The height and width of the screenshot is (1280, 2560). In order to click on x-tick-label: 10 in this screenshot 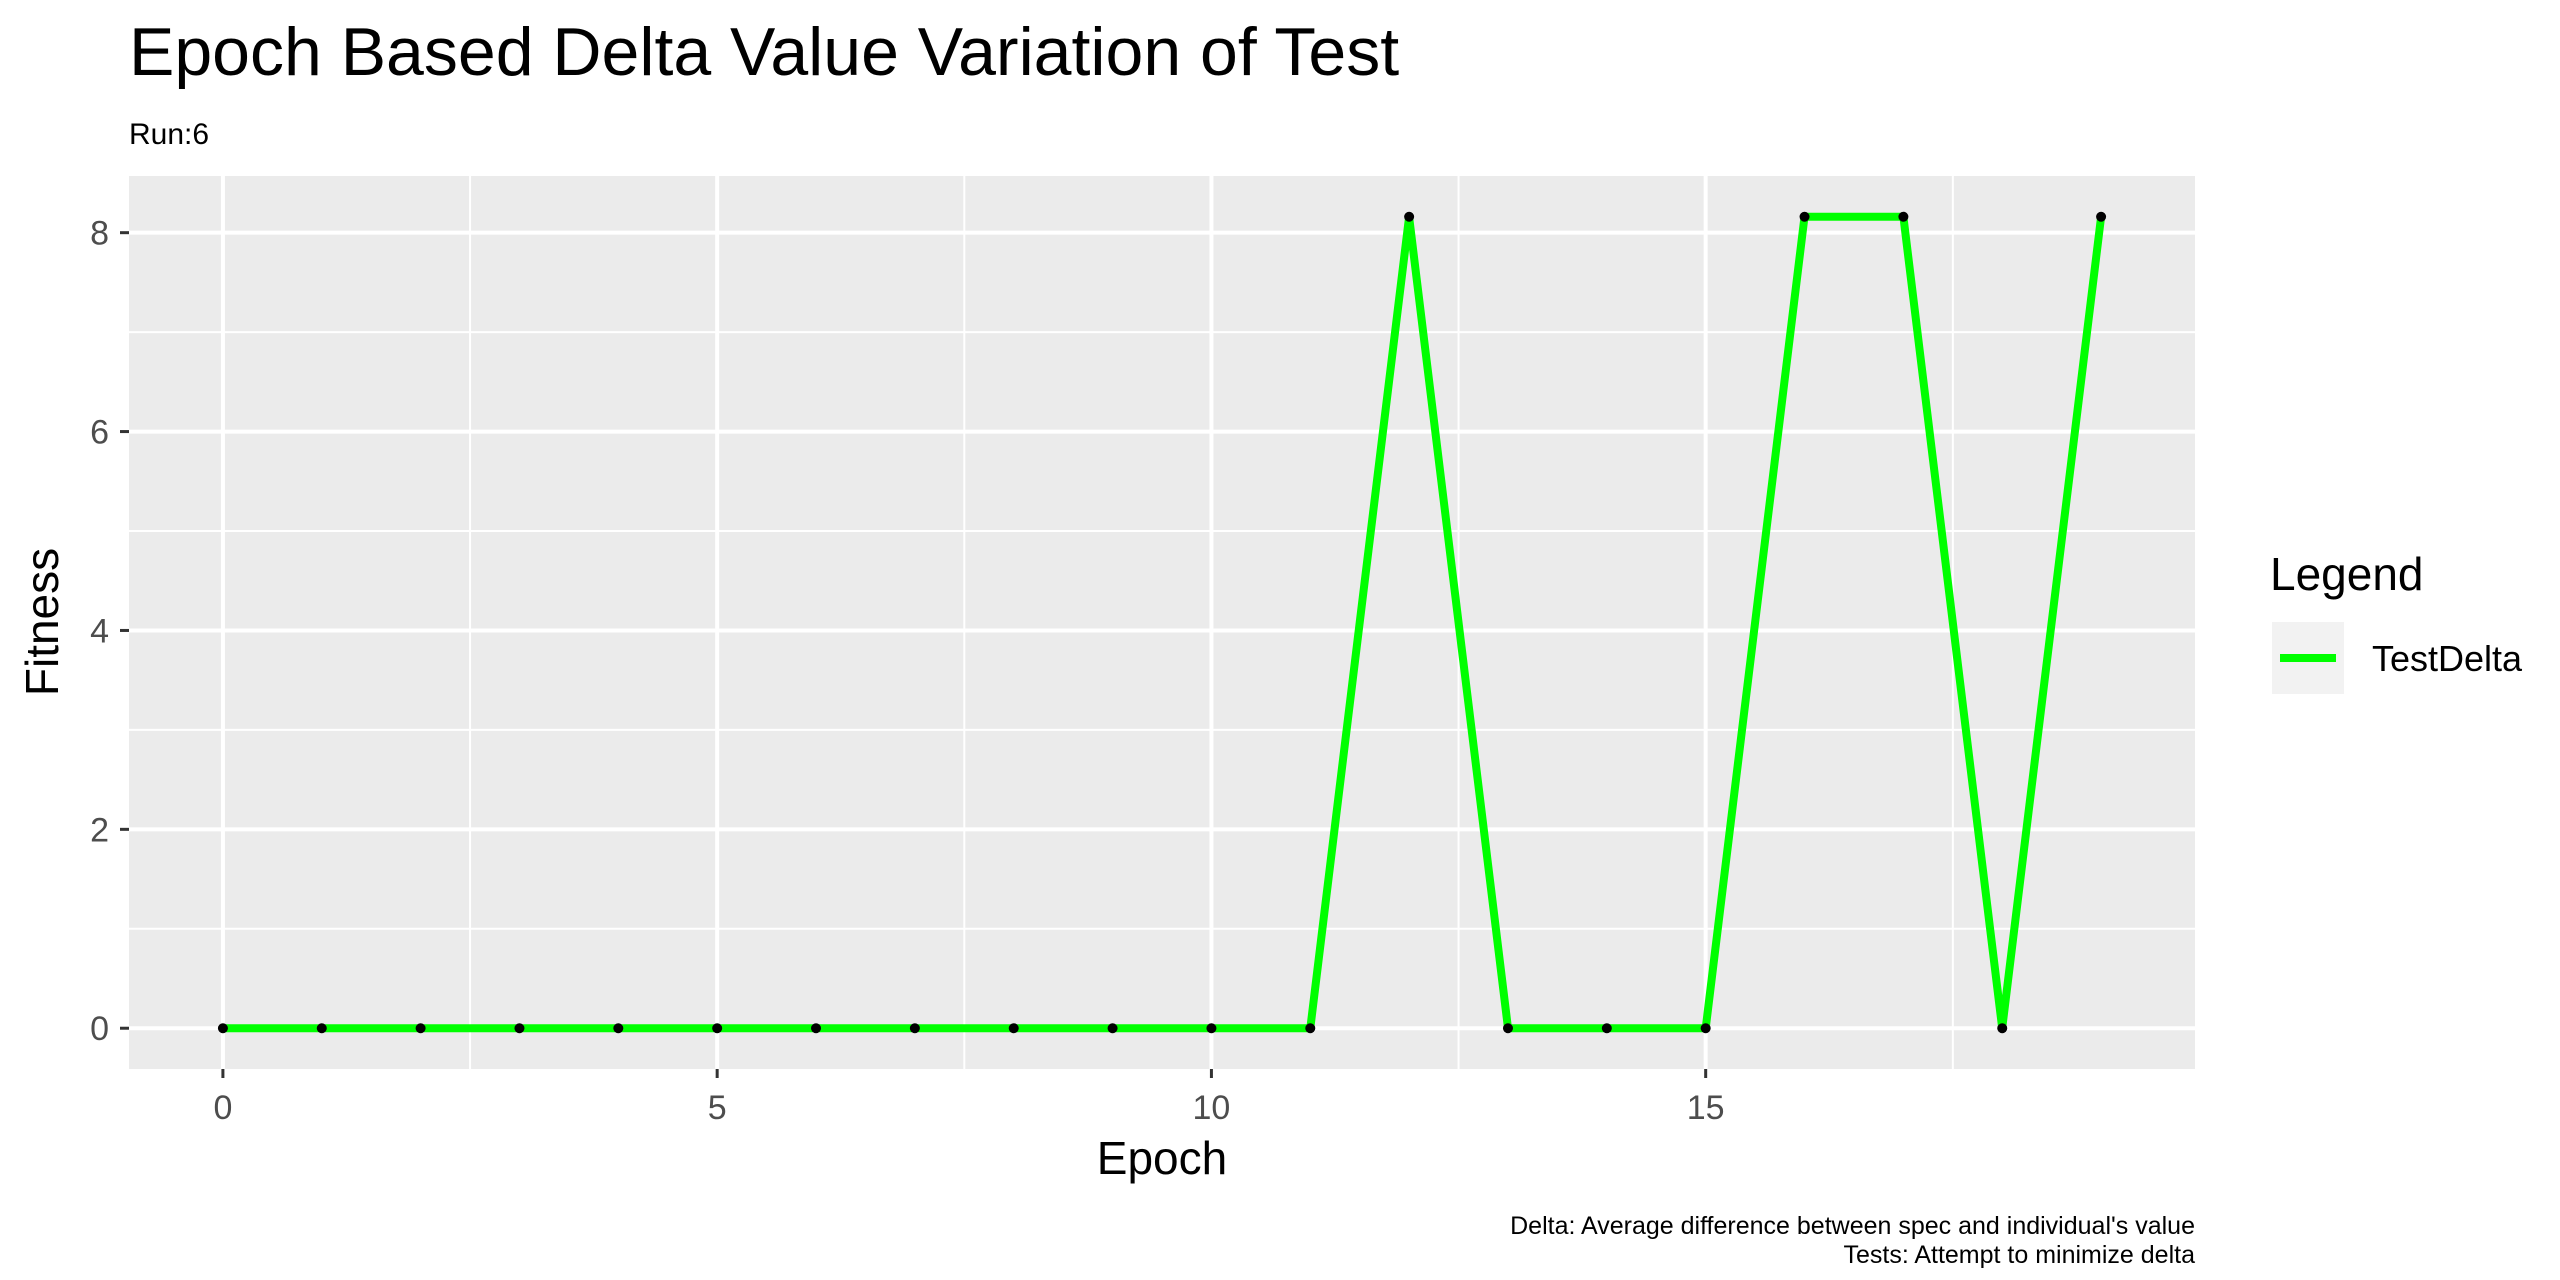, I will do `click(1212, 1108)`.